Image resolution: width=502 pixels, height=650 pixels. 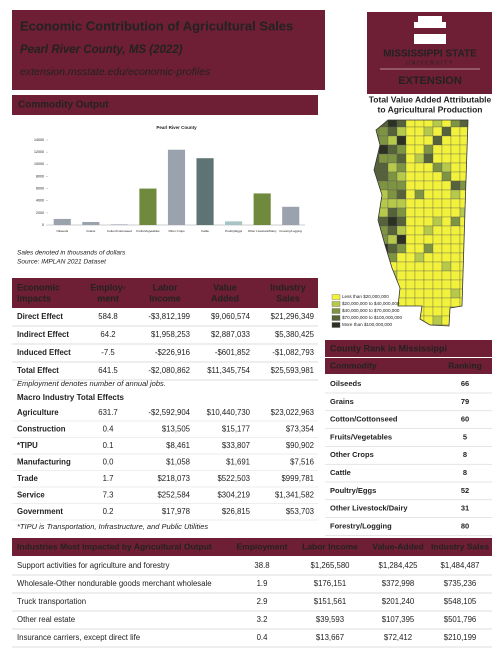 I want to click on table-cell: $999,781, so click(x=297, y=478).